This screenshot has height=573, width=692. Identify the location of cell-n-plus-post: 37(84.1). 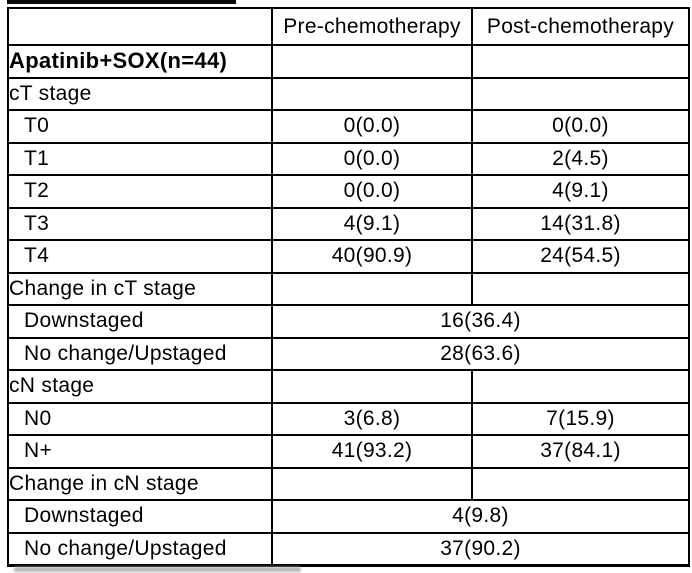
(580, 451).